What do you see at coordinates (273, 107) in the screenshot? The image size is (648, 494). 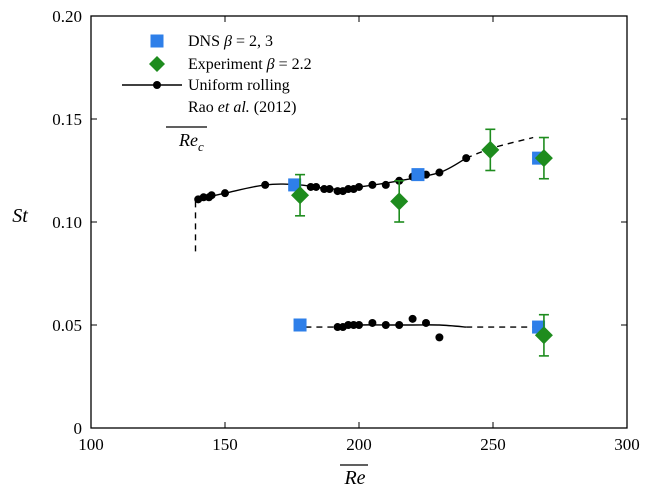 I see `legend-label-suffix: (2012)` at bounding box center [273, 107].